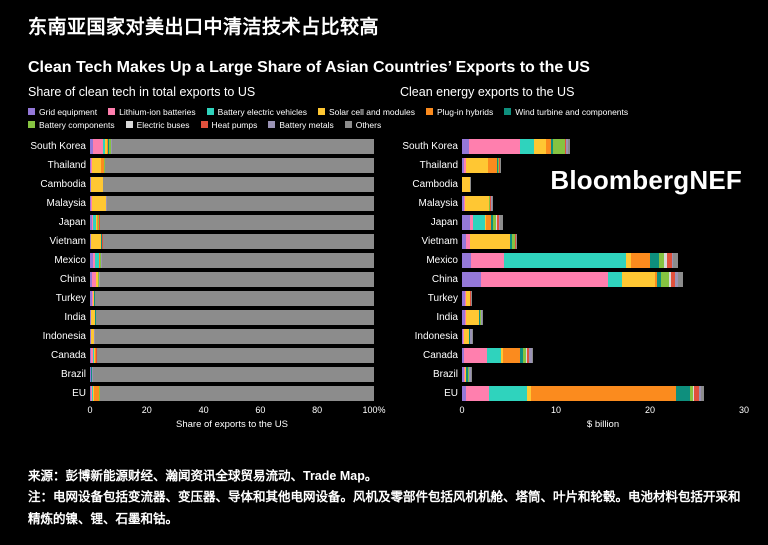 The height and width of the screenshot is (545, 768). What do you see at coordinates (301, 125) in the screenshot?
I see `legend-item: Battery metals` at bounding box center [301, 125].